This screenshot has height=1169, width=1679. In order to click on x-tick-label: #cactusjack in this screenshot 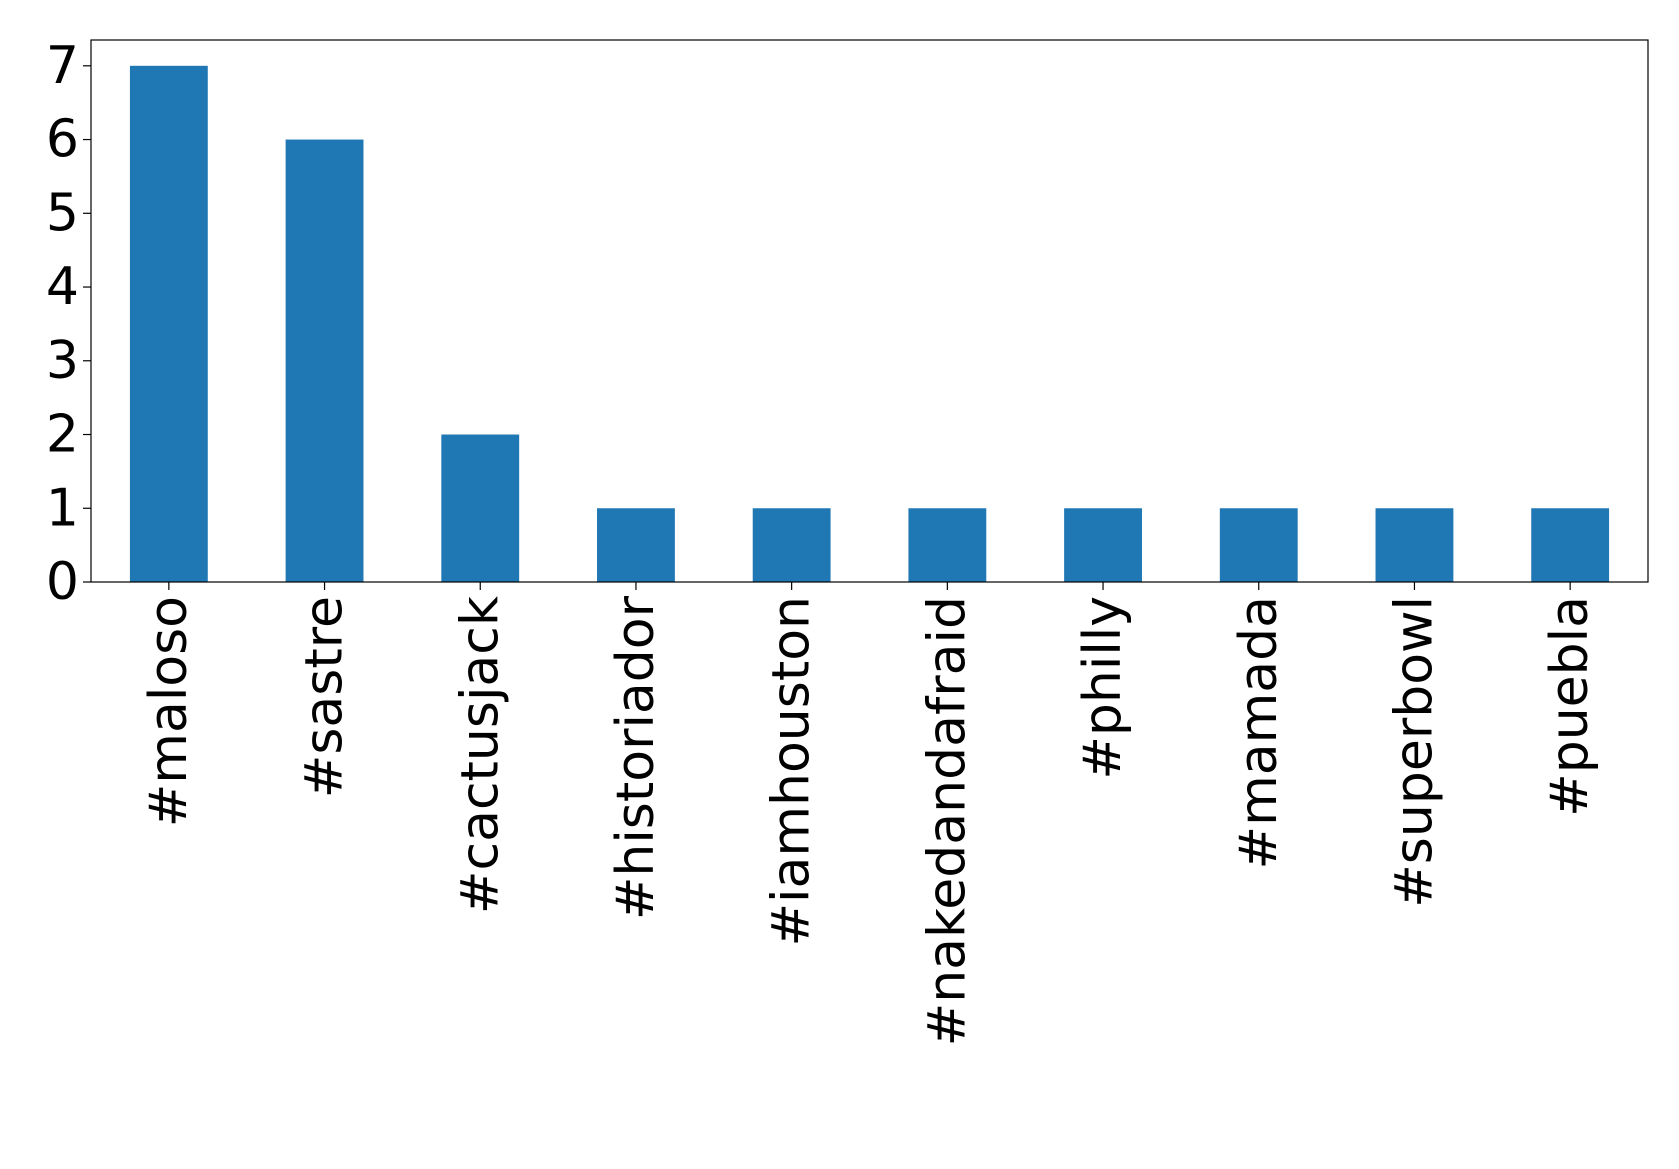, I will do `click(480, 755)`.